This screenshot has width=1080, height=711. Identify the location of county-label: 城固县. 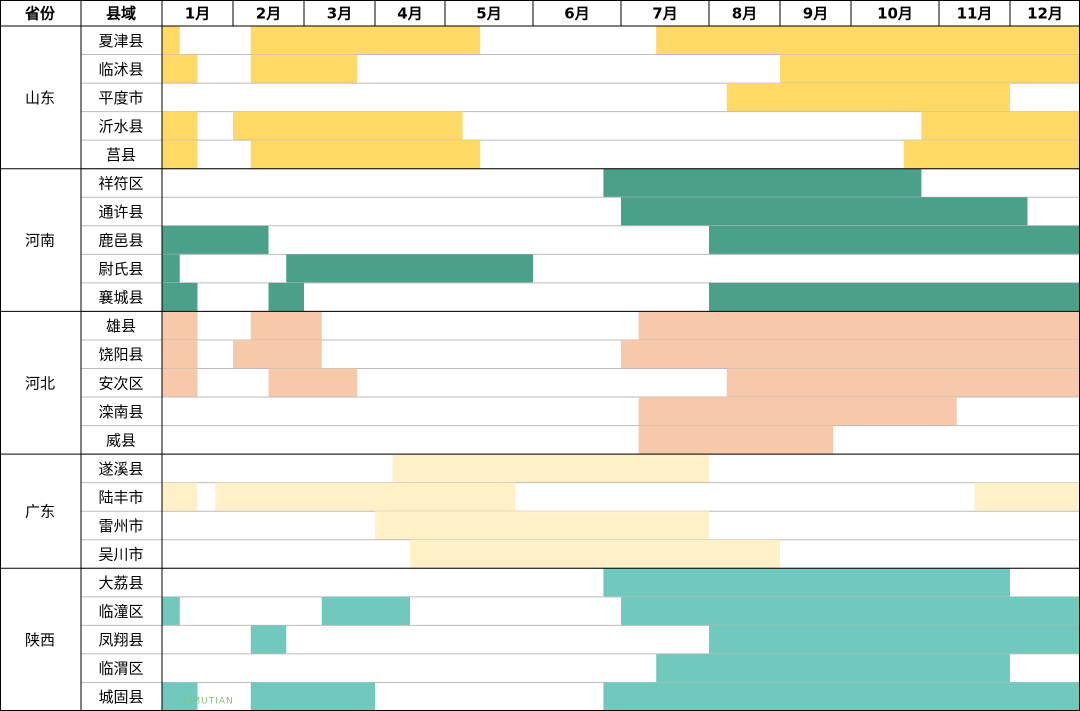
(120, 697).